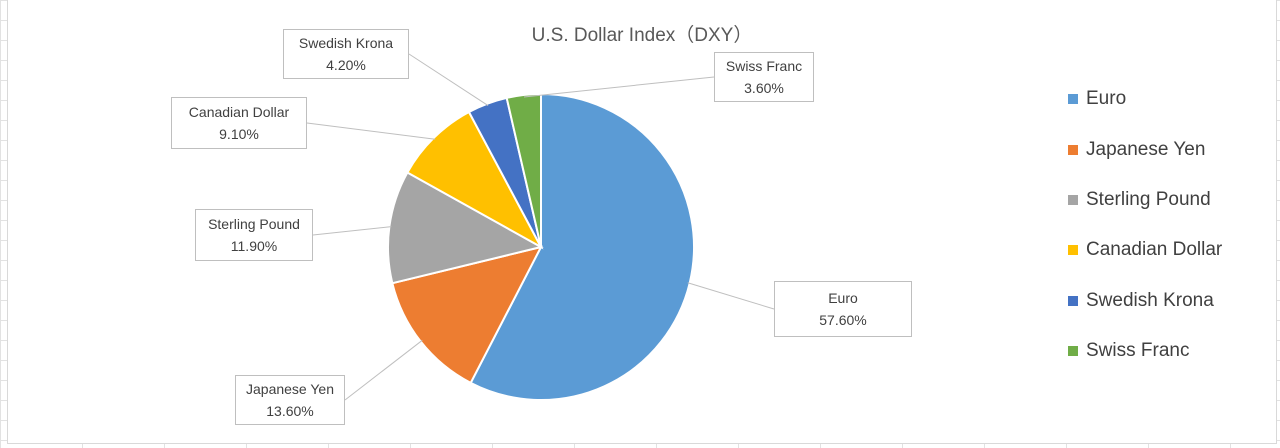  What do you see at coordinates (1150, 300) in the screenshot?
I see `legend-label: Swedish Krona` at bounding box center [1150, 300].